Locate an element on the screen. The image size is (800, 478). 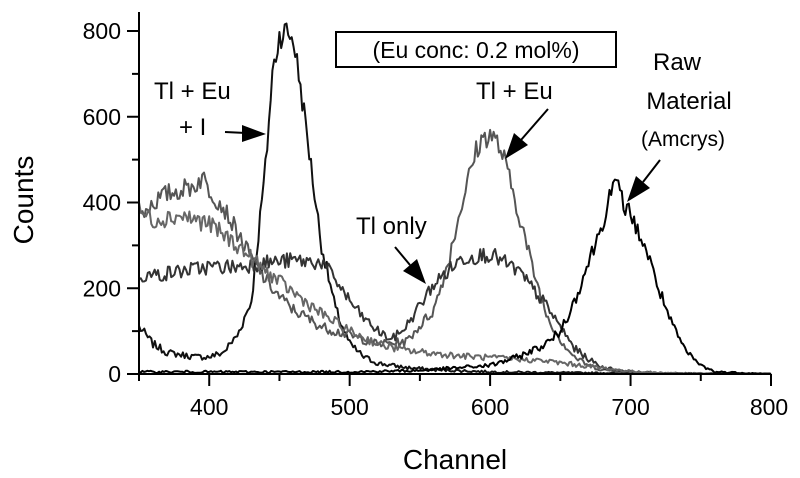
y-tick-label: 800 is located at coordinates (102, 31).